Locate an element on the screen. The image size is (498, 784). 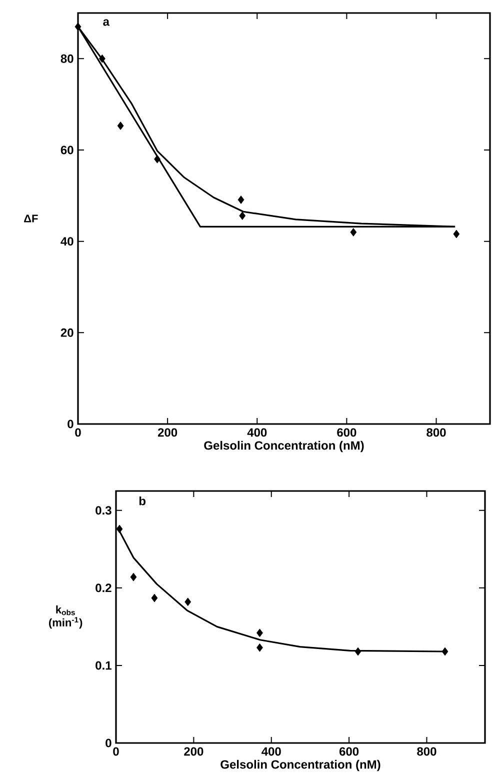
annotation: a is located at coordinates (106, 22).